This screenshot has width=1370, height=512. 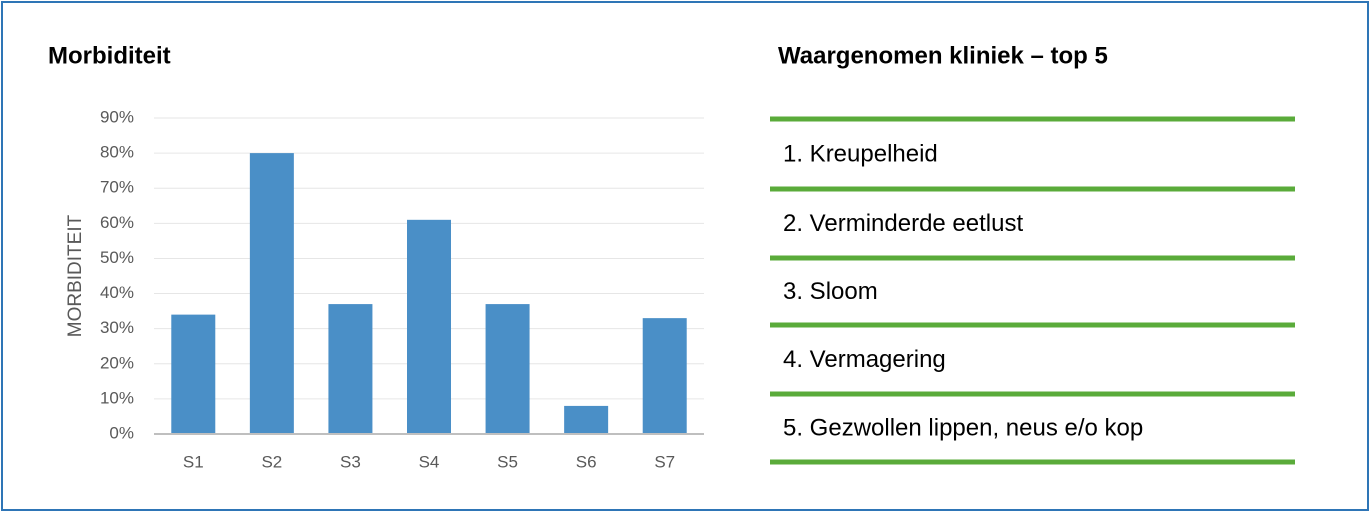 What do you see at coordinates (943, 55) in the screenshot?
I see `list-title: Waargenomen kliniek – top 5` at bounding box center [943, 55].